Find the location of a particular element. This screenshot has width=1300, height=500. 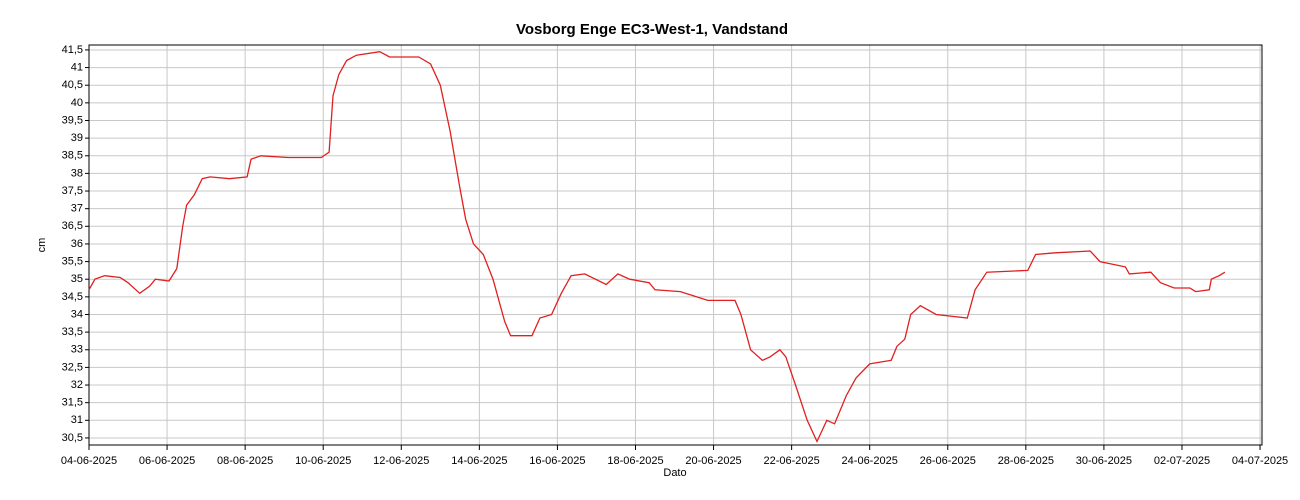

y-tick-label: 38,5 is located at coordinates (72, 156).